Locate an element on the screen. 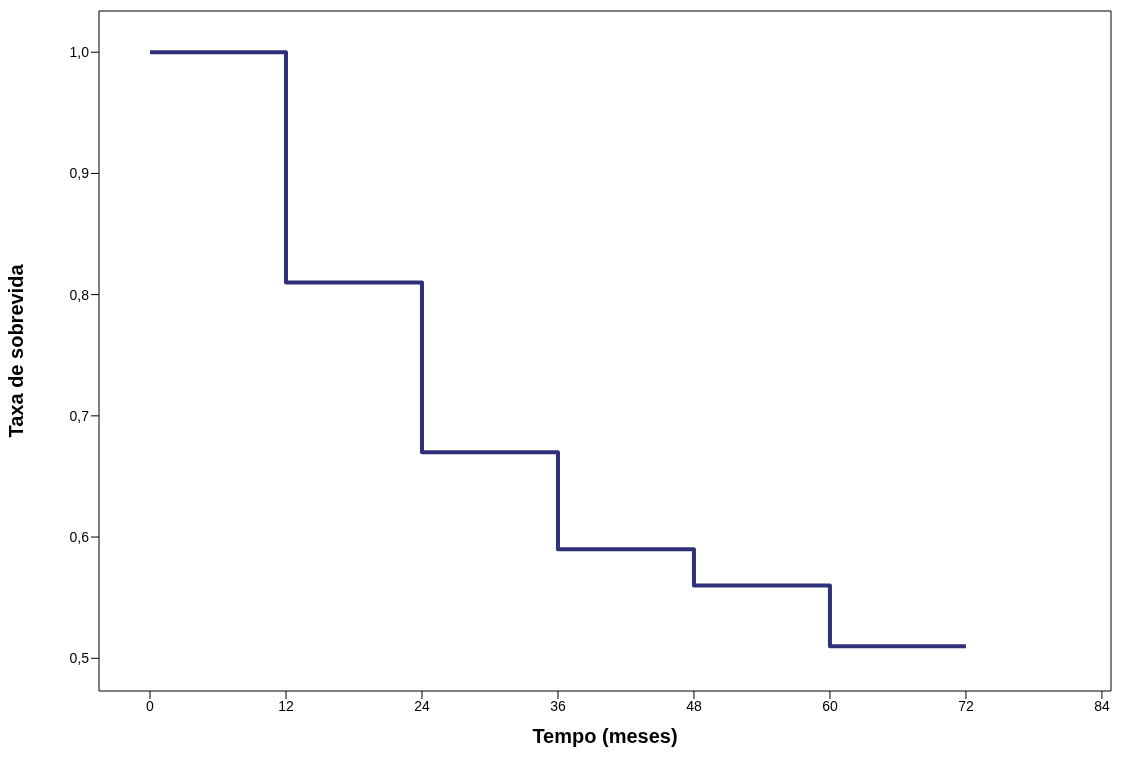 The height and width of the screenshot is (765, 1125). x-tick-label: 72 is located at coordinates (966, 705).